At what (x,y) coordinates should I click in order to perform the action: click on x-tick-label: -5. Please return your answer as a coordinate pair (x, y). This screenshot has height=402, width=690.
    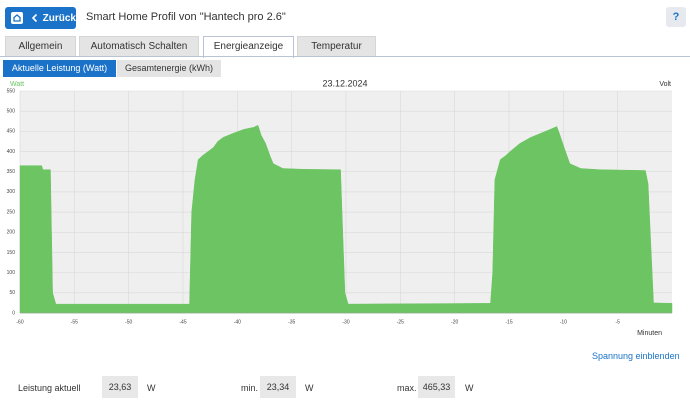
    Looking at the image, I should click on (617, 322).